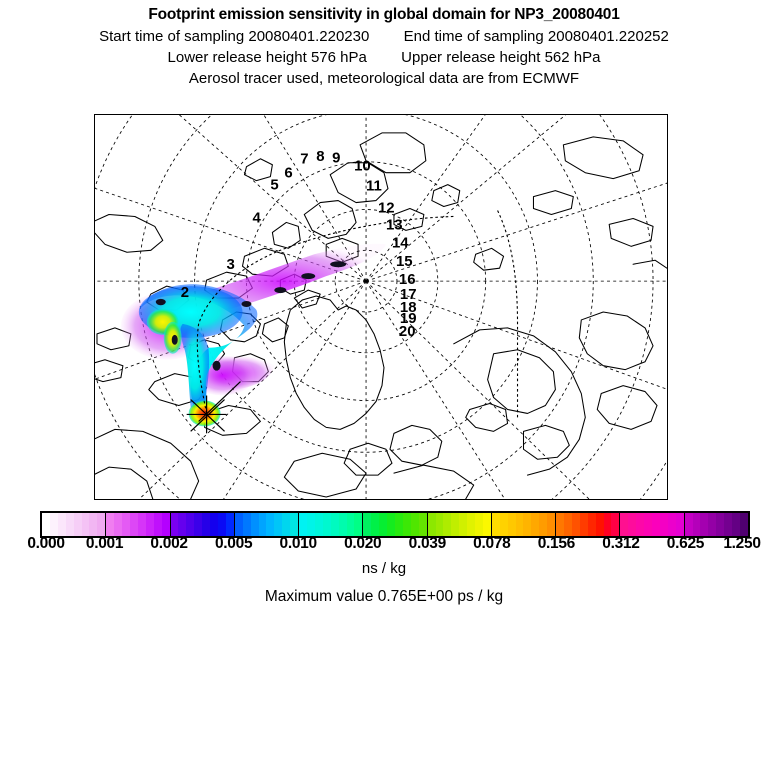 Image resolution: width=768 pixels, height=768 pixels. What do you see at coordinates (46, 543) in the screenshot?
I see `colorbar-tick-0: 0.000` at bounding box center [46, 543].